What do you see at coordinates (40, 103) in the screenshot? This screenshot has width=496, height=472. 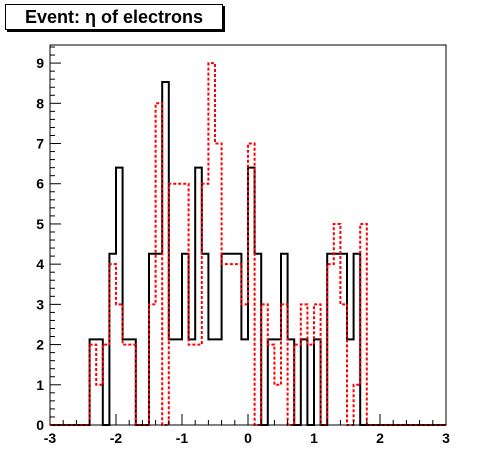 I see `y-tick-label: 8` at bounding box center [40, 103].